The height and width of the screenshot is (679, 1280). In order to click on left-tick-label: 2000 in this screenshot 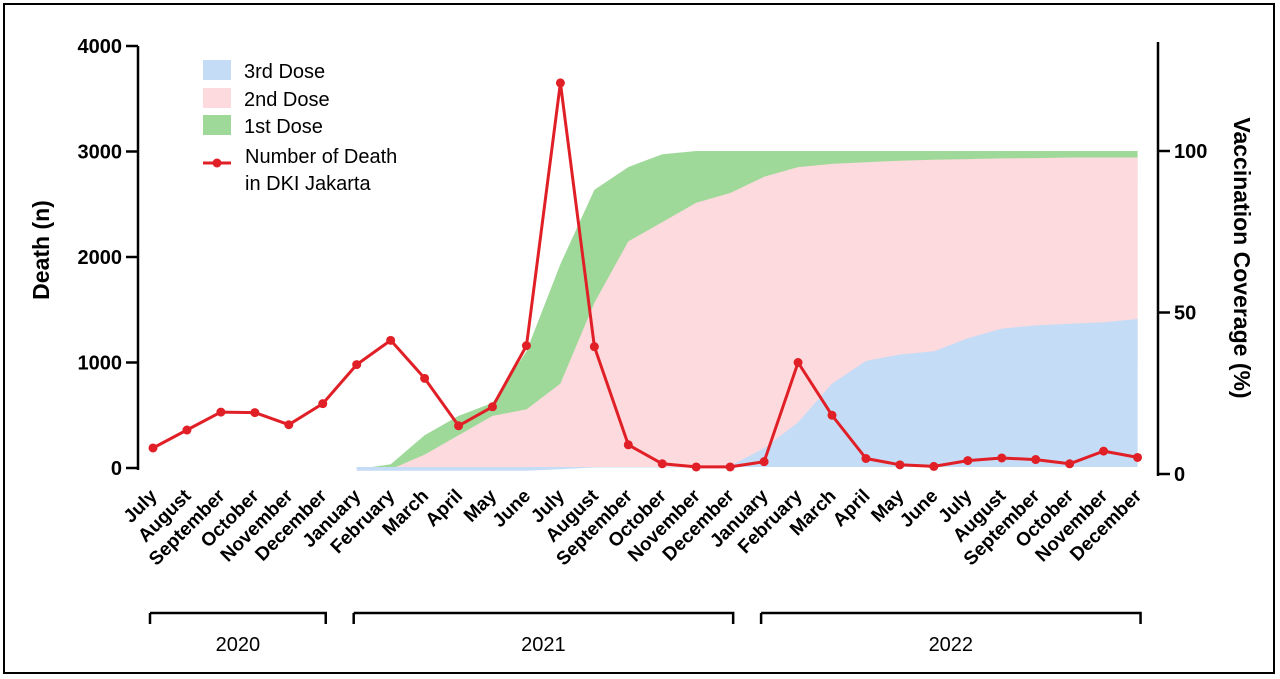, I will do `click(100, 258)`.